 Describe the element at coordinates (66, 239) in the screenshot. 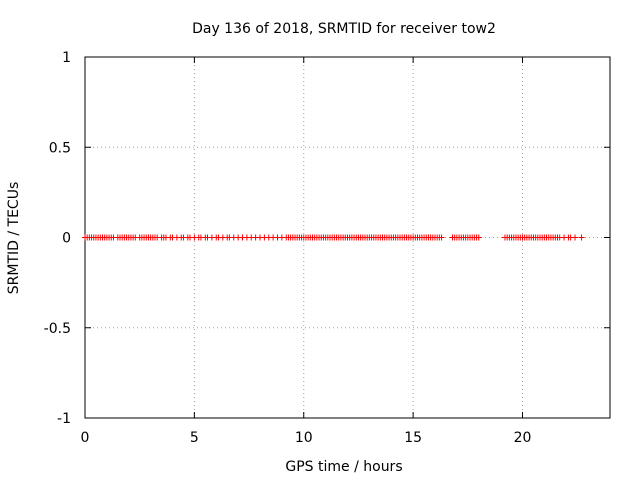

I see `y-tick-label: 0` at that location.